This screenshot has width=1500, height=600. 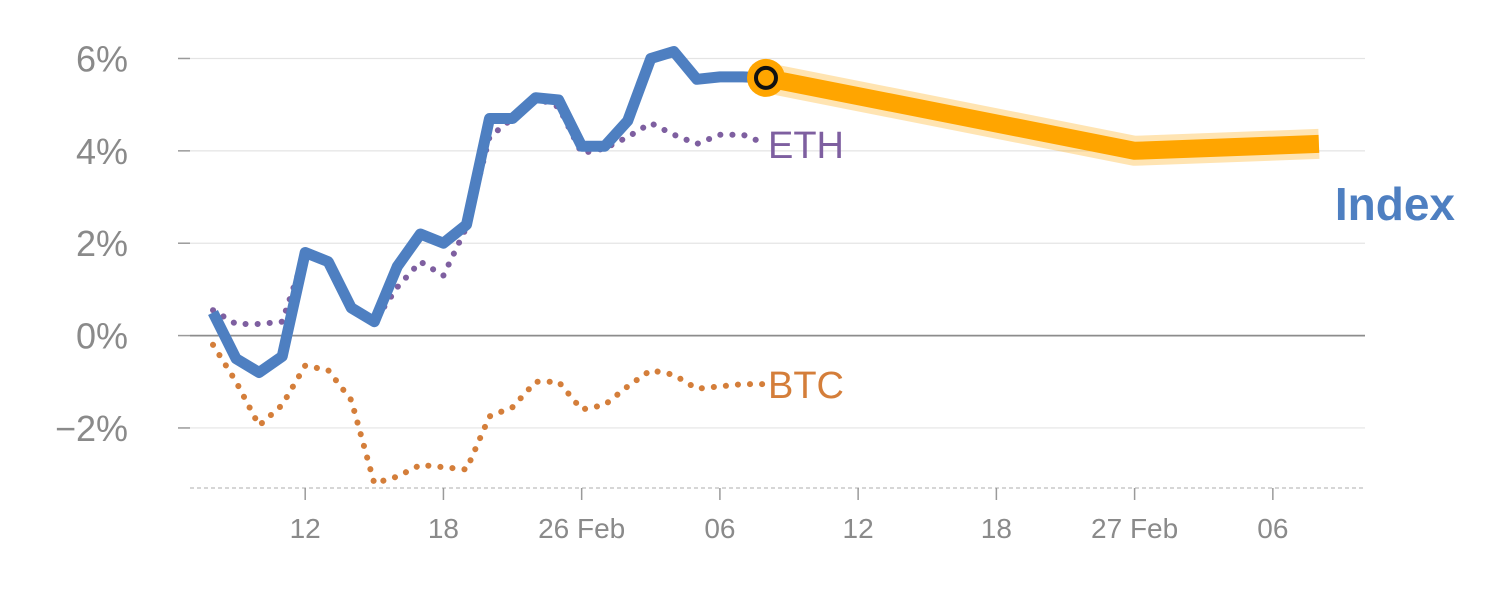 I want to click on y-tick-label: 2%, so click(x=102, y=243).